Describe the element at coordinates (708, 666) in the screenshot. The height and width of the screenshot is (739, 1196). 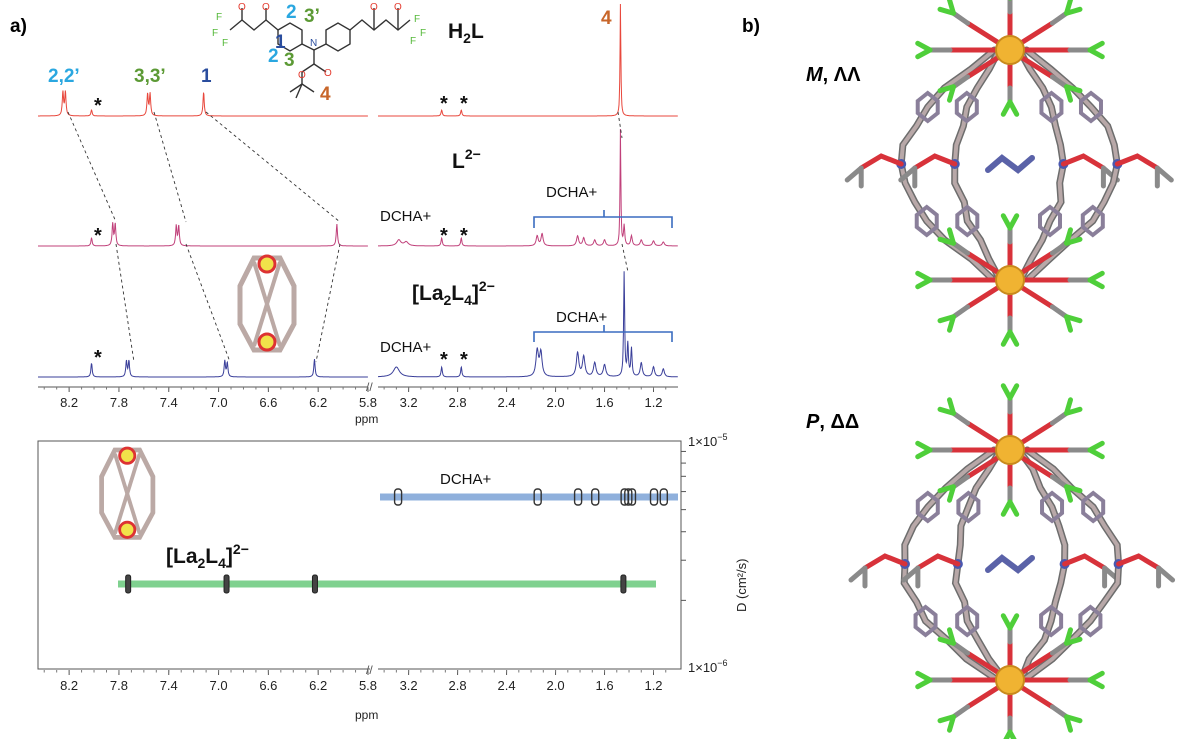
I see `dosy-y-bottom: 1×10⁻⁶` at that location.